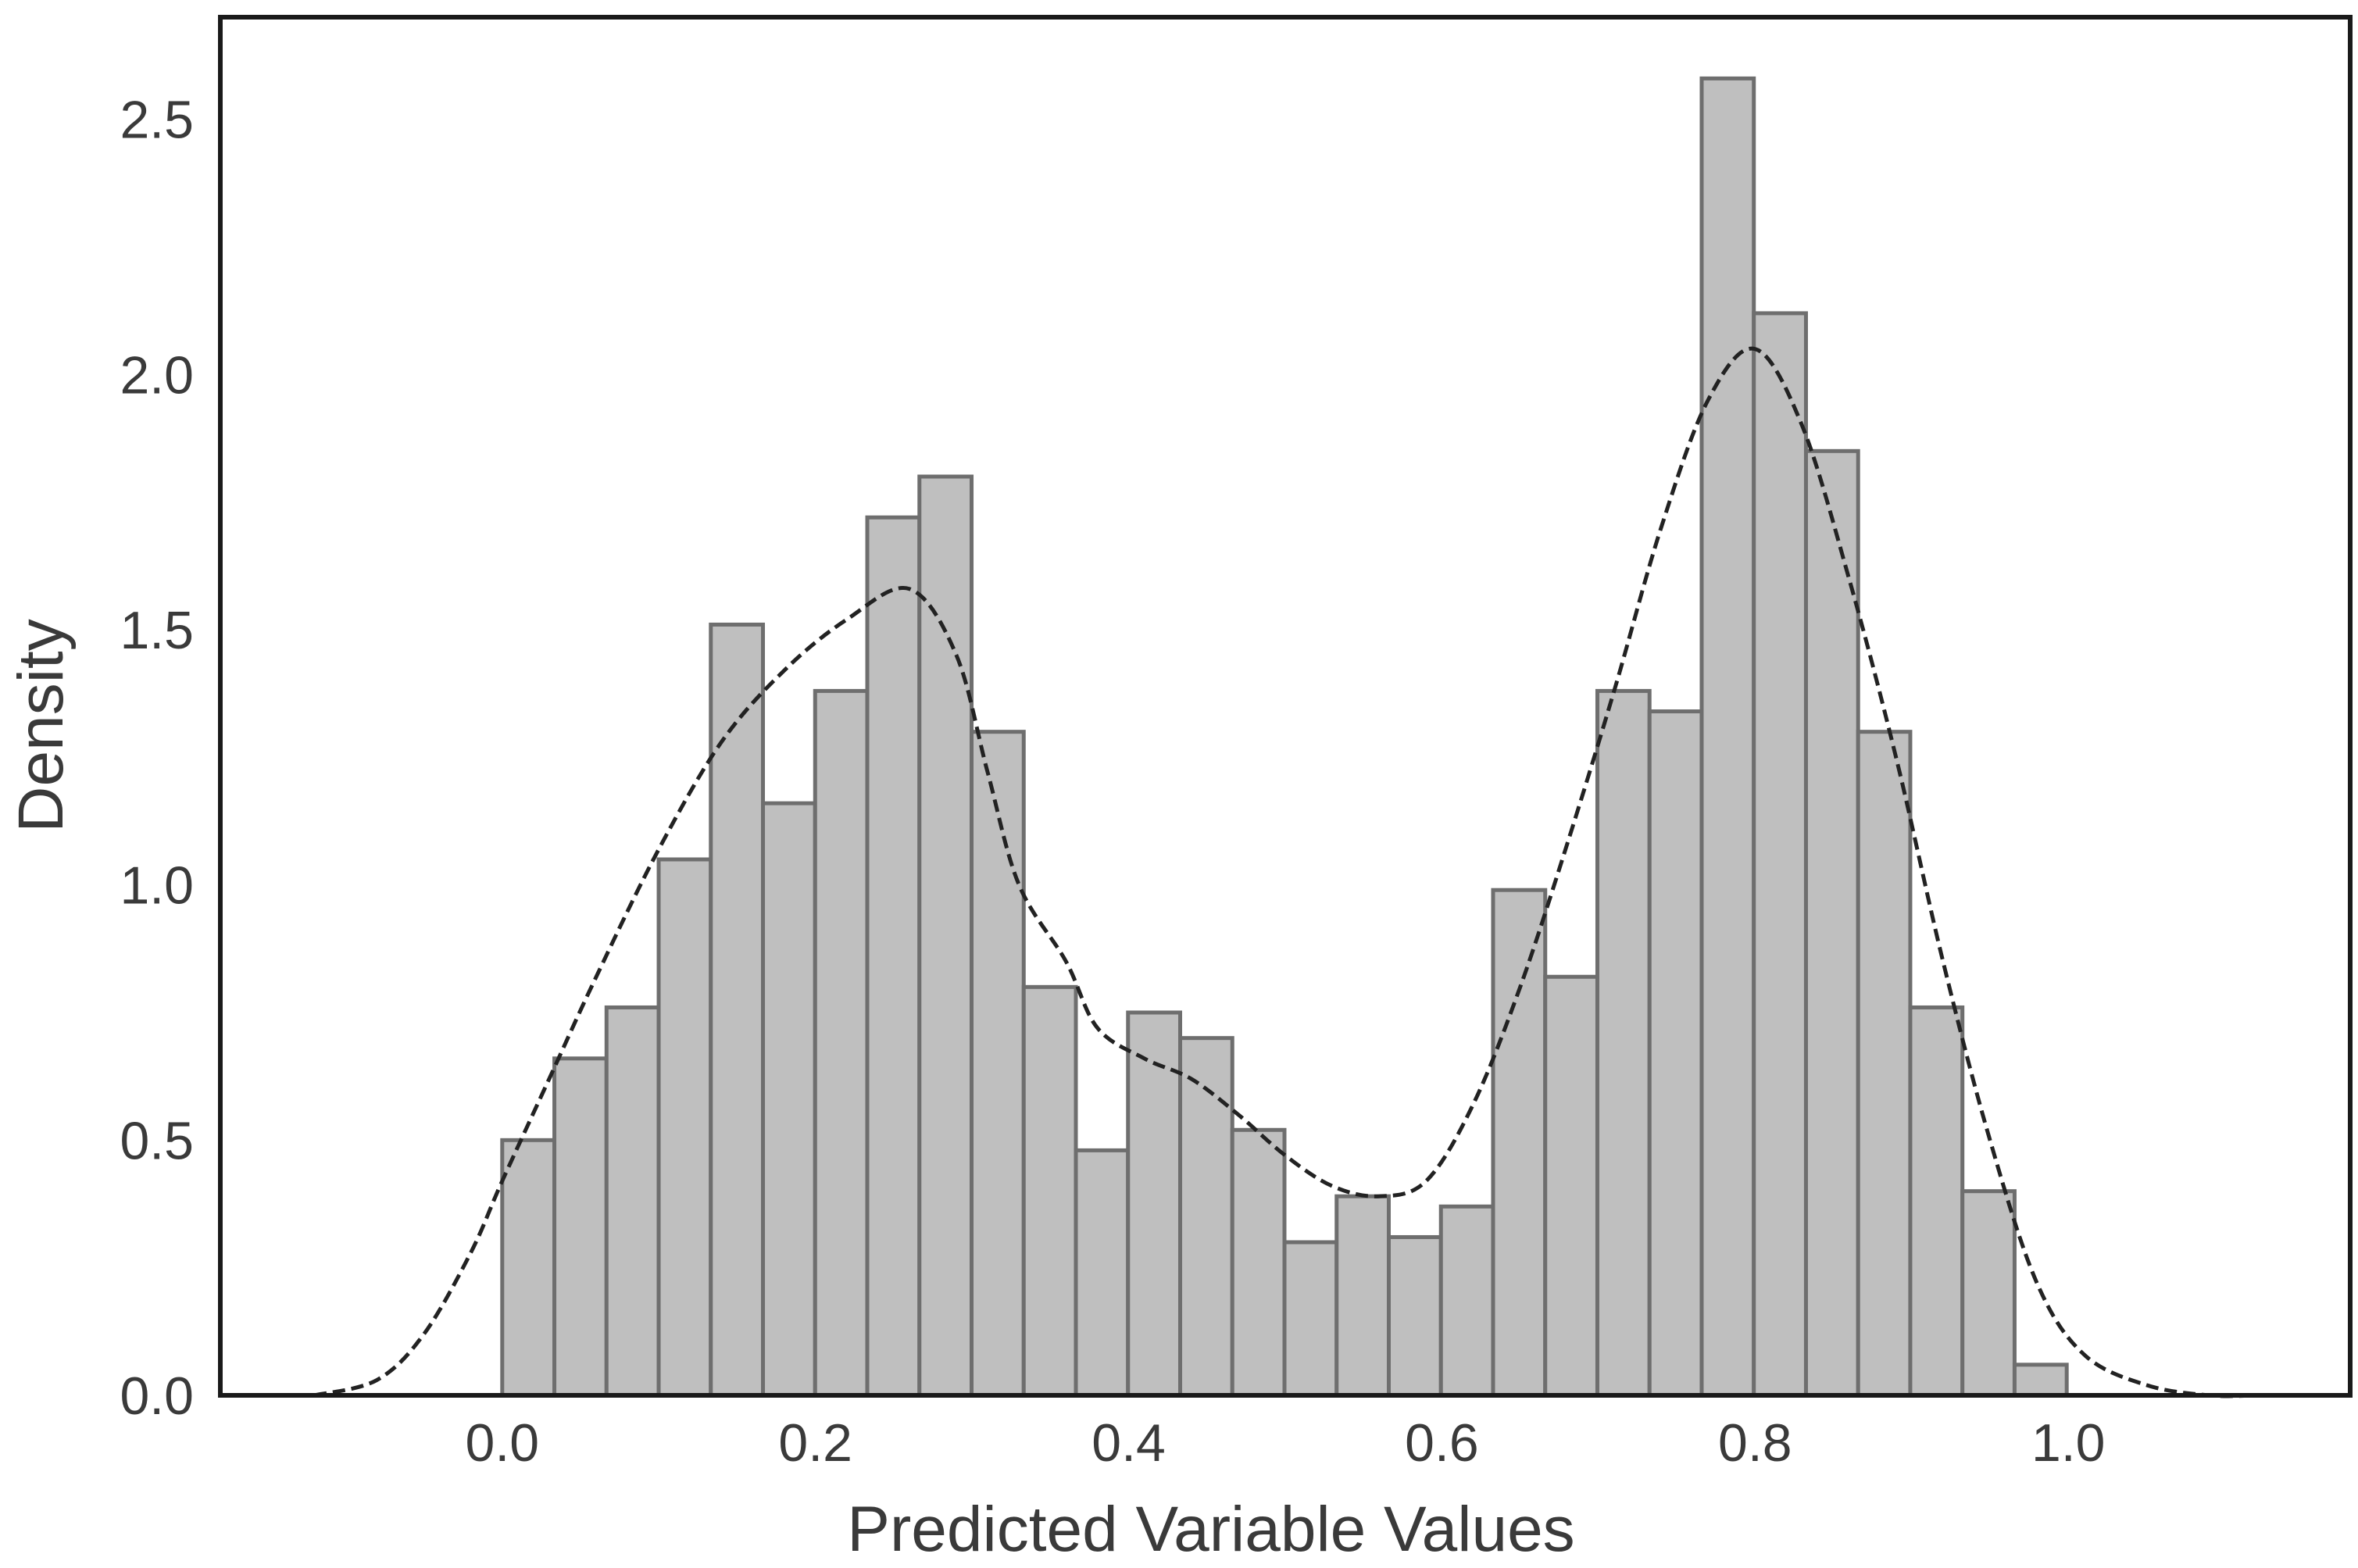  What do you see at coordinates (41, 725) in the screenshot?
I see `y-axis-title: Density` at bounding box center [41, 725].